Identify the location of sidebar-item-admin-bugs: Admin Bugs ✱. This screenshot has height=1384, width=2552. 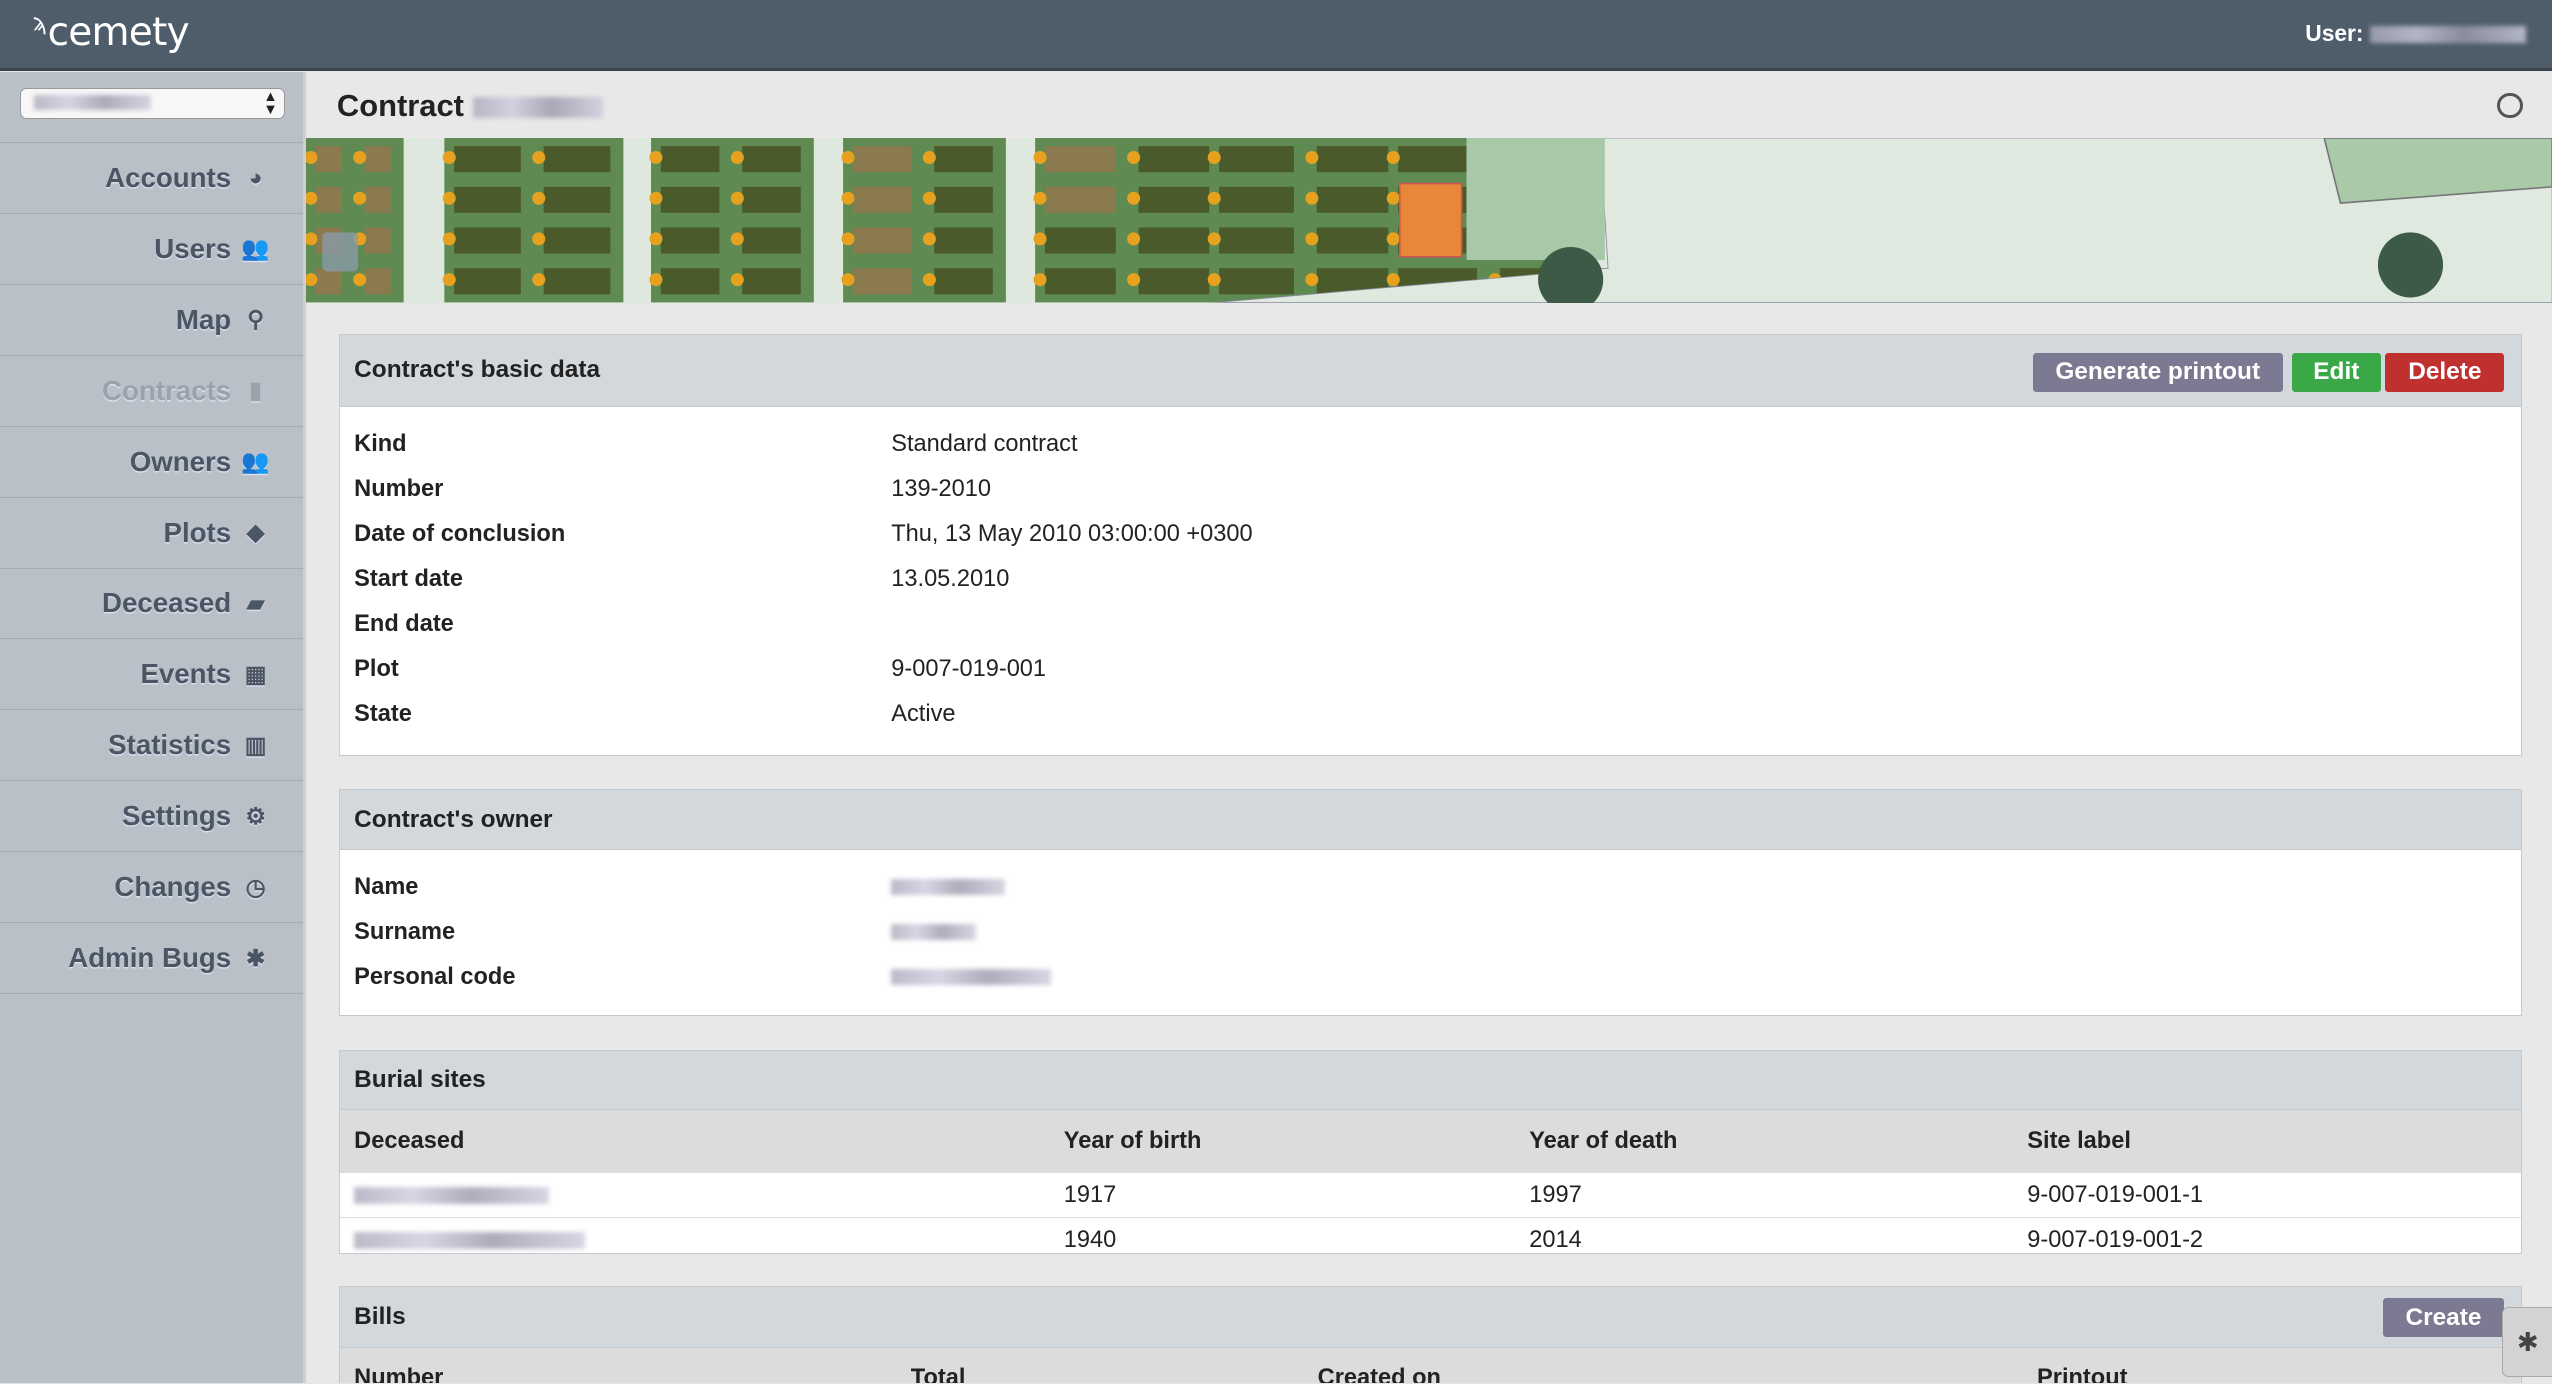
(151, 958).